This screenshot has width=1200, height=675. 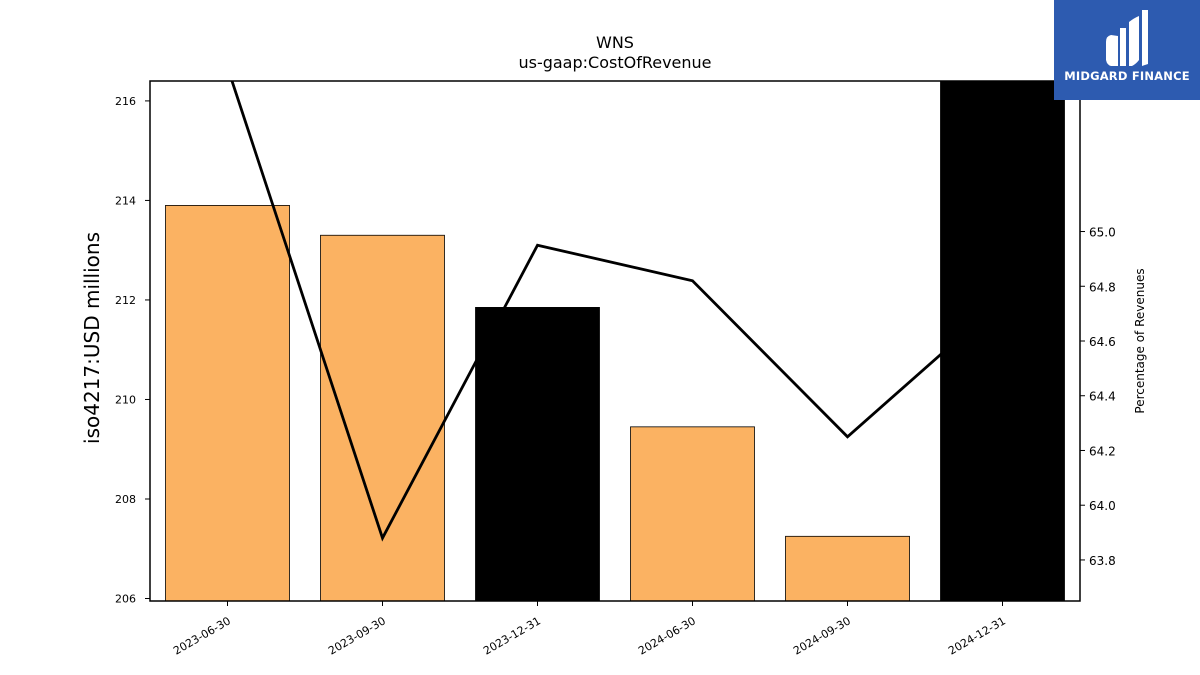 I want to click on y2-tick-label: 64.0, so click(x=1102, y=506).